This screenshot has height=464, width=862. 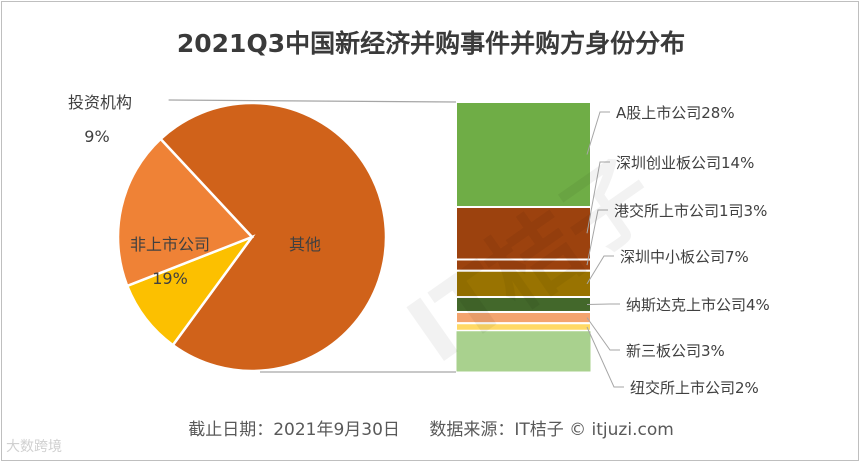 I want to click on bar-segment-label: 纽交所上市公司2%, so click(x=694, y=388).